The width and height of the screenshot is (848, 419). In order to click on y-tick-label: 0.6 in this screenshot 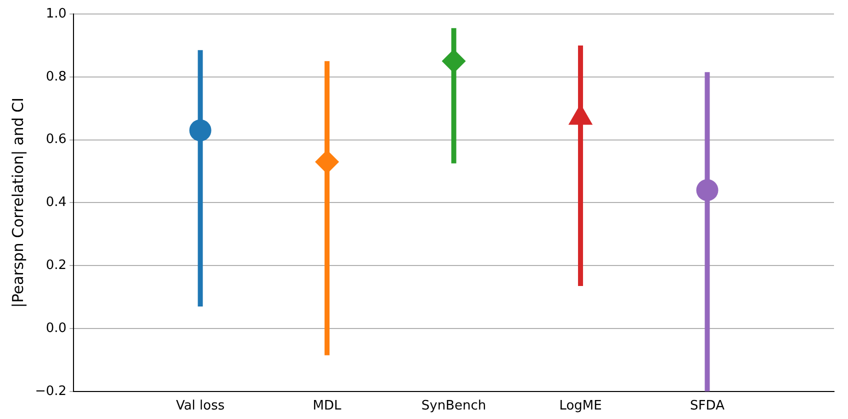, I will do `click(56, 140)`.